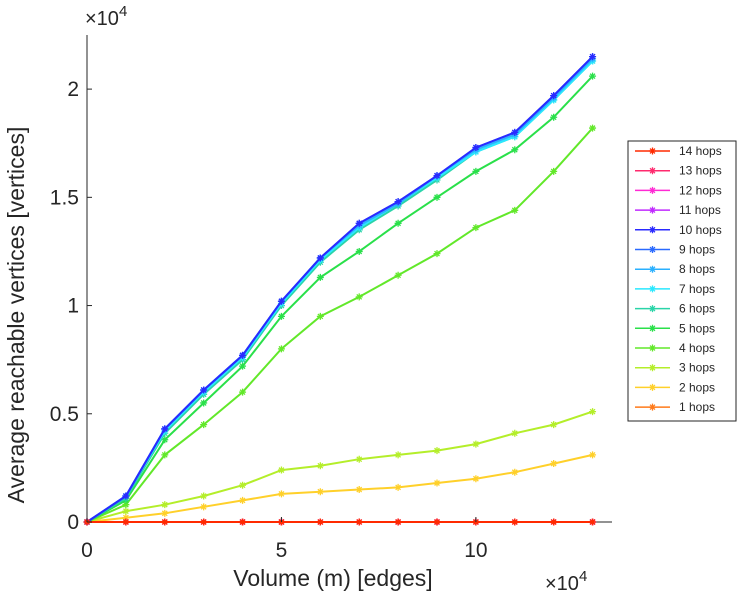  Describe the element at coordinates (678, 171) in the screenshot. I see `legend-item: 13 hops` at that location.